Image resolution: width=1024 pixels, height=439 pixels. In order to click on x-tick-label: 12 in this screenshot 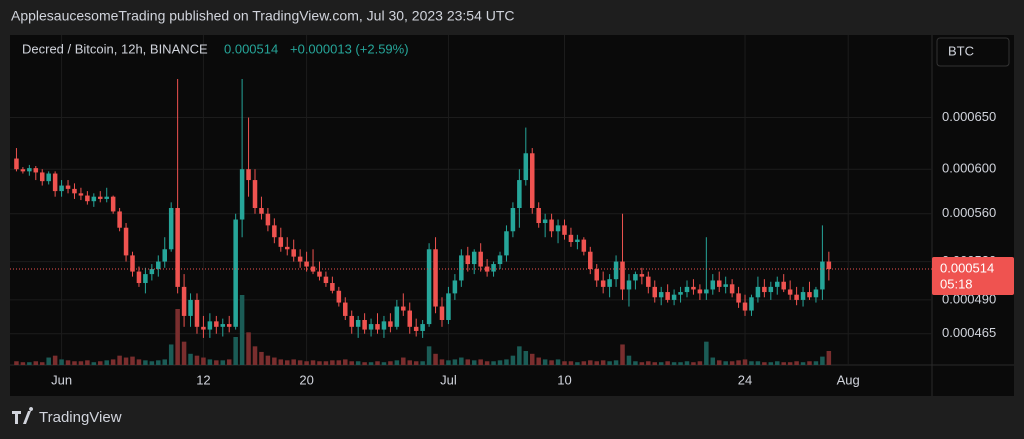, I will do `click(203, 379)`.